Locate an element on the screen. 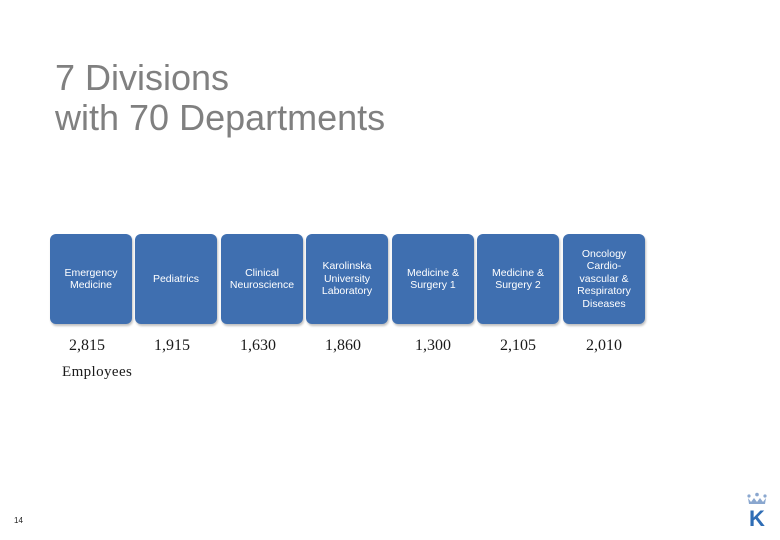 This screenshot has height=540, width=780. division-card: Clinical Neuroscience is located at coordinates (262, 279).